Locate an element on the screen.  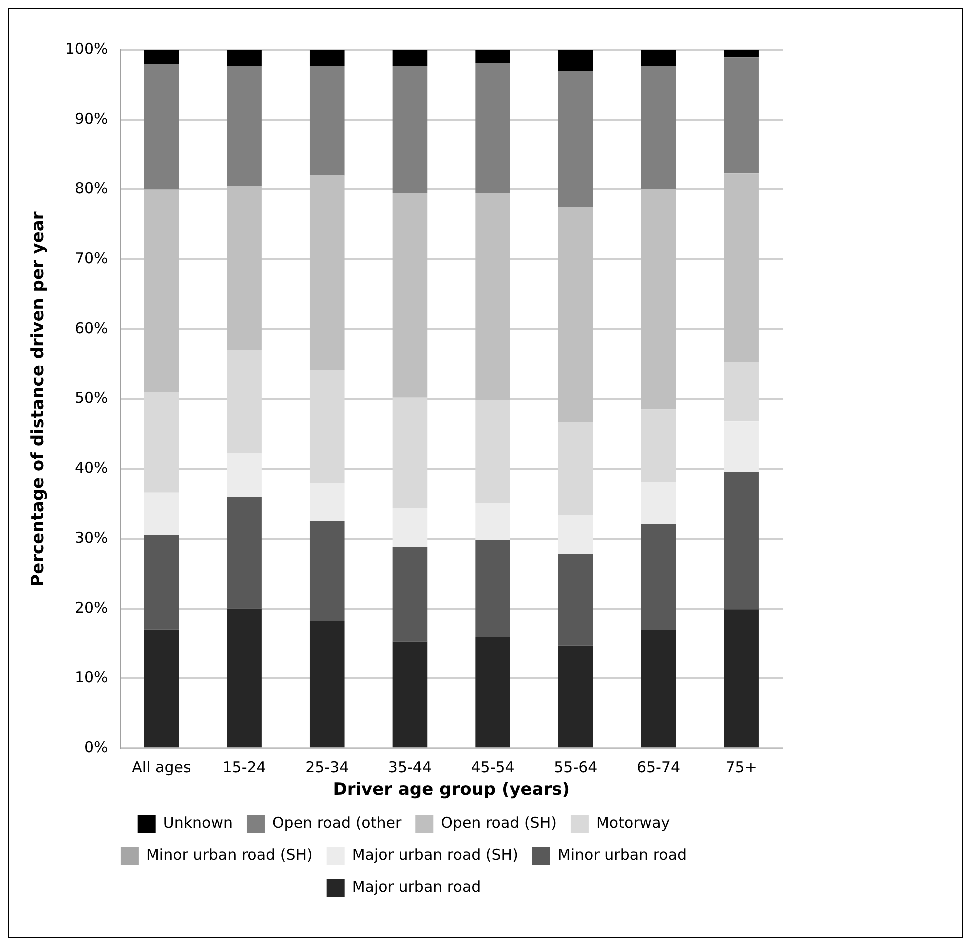
x-tick-label: 15-24 is located at coordinates (244, 767).